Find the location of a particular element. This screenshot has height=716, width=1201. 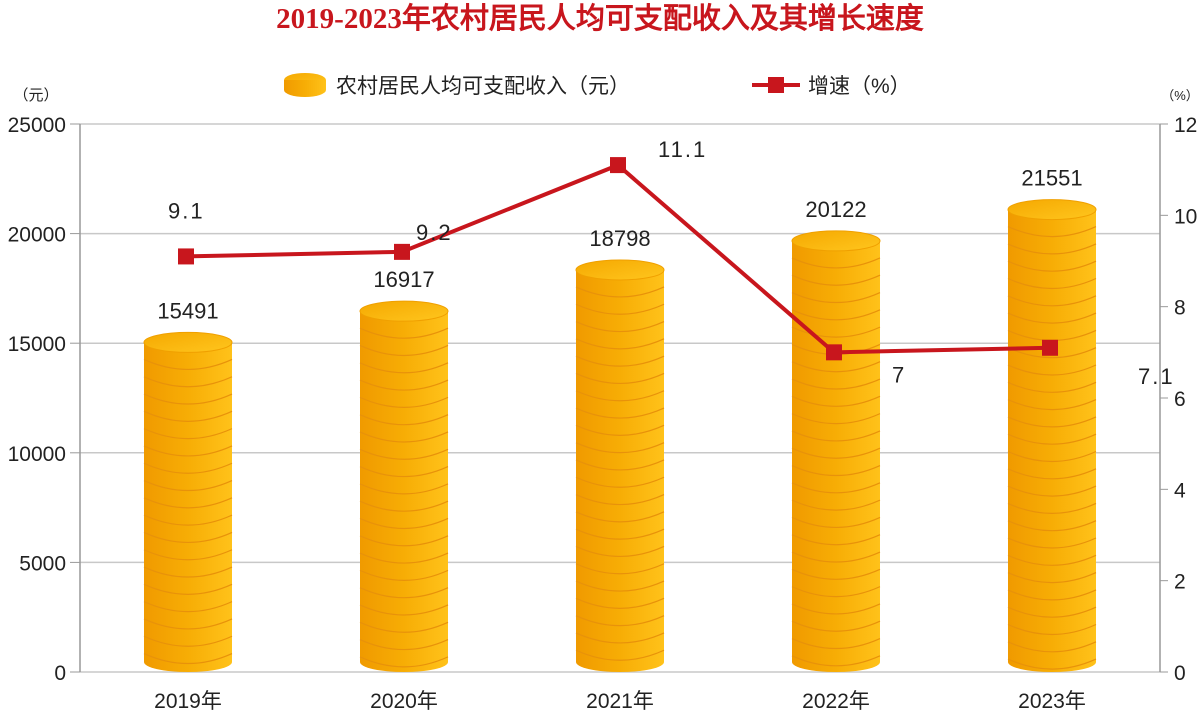

bar-2022年: 20122 is located at coordinates (836, 434).